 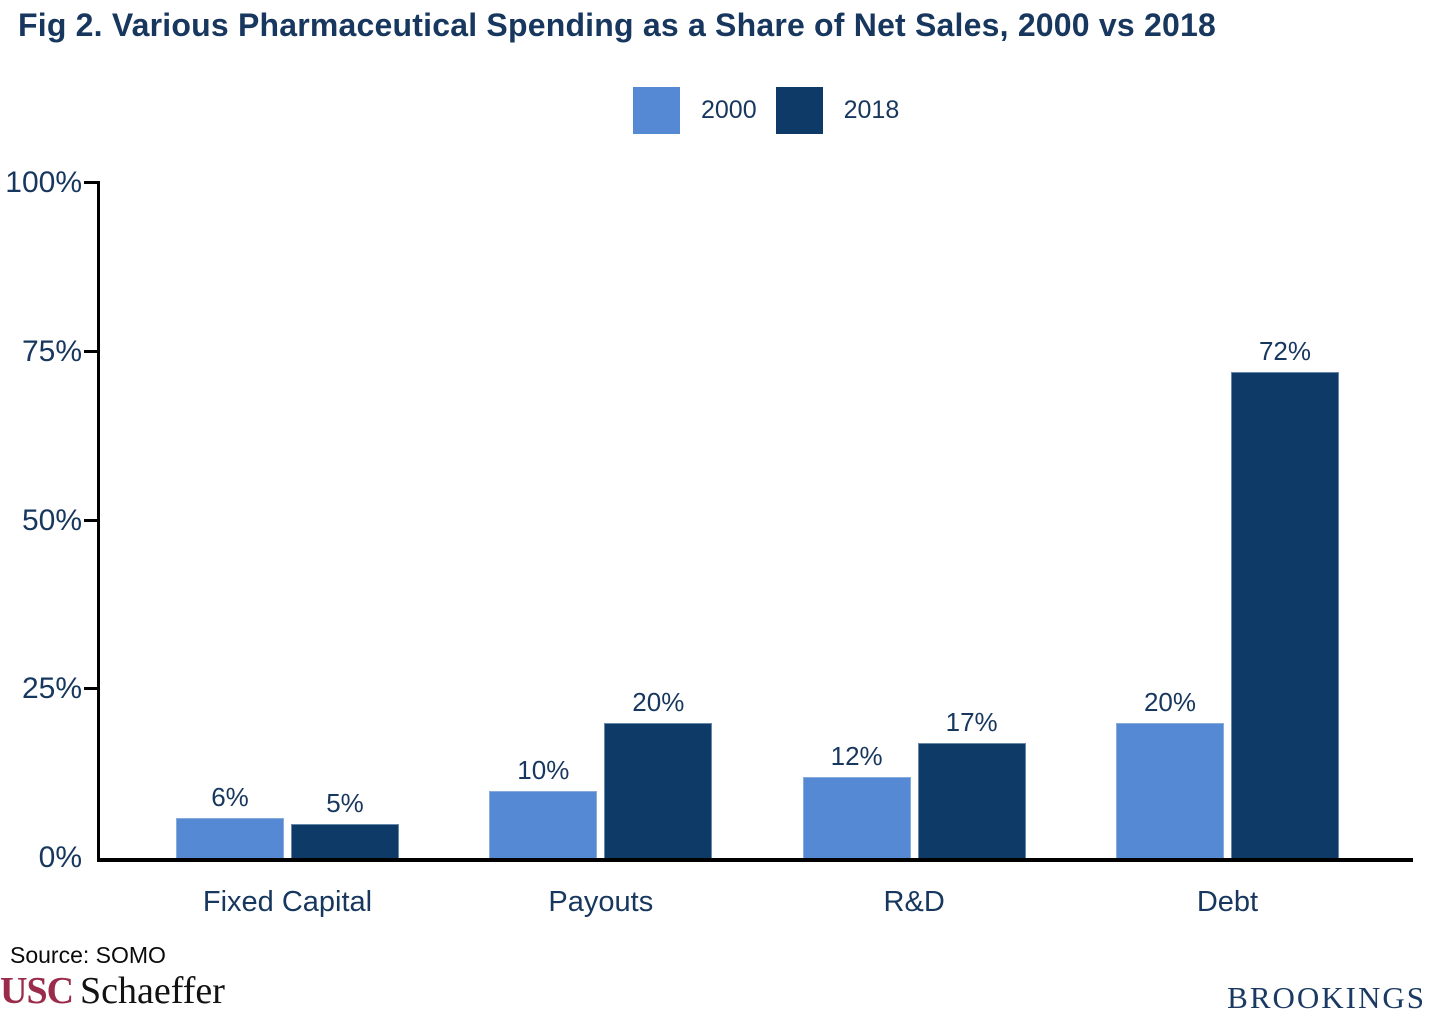 I want to click on bar-group-fixed-capital: 6% 5%, so click(x=287, y=520).